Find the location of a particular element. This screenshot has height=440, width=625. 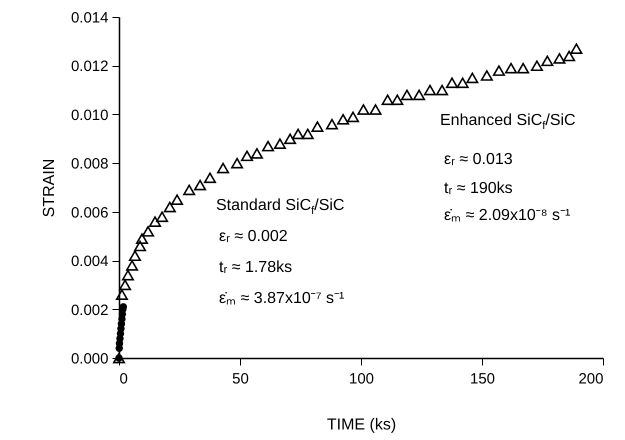

y-tick-label: 0.012 is located at coordinates (89, 67).